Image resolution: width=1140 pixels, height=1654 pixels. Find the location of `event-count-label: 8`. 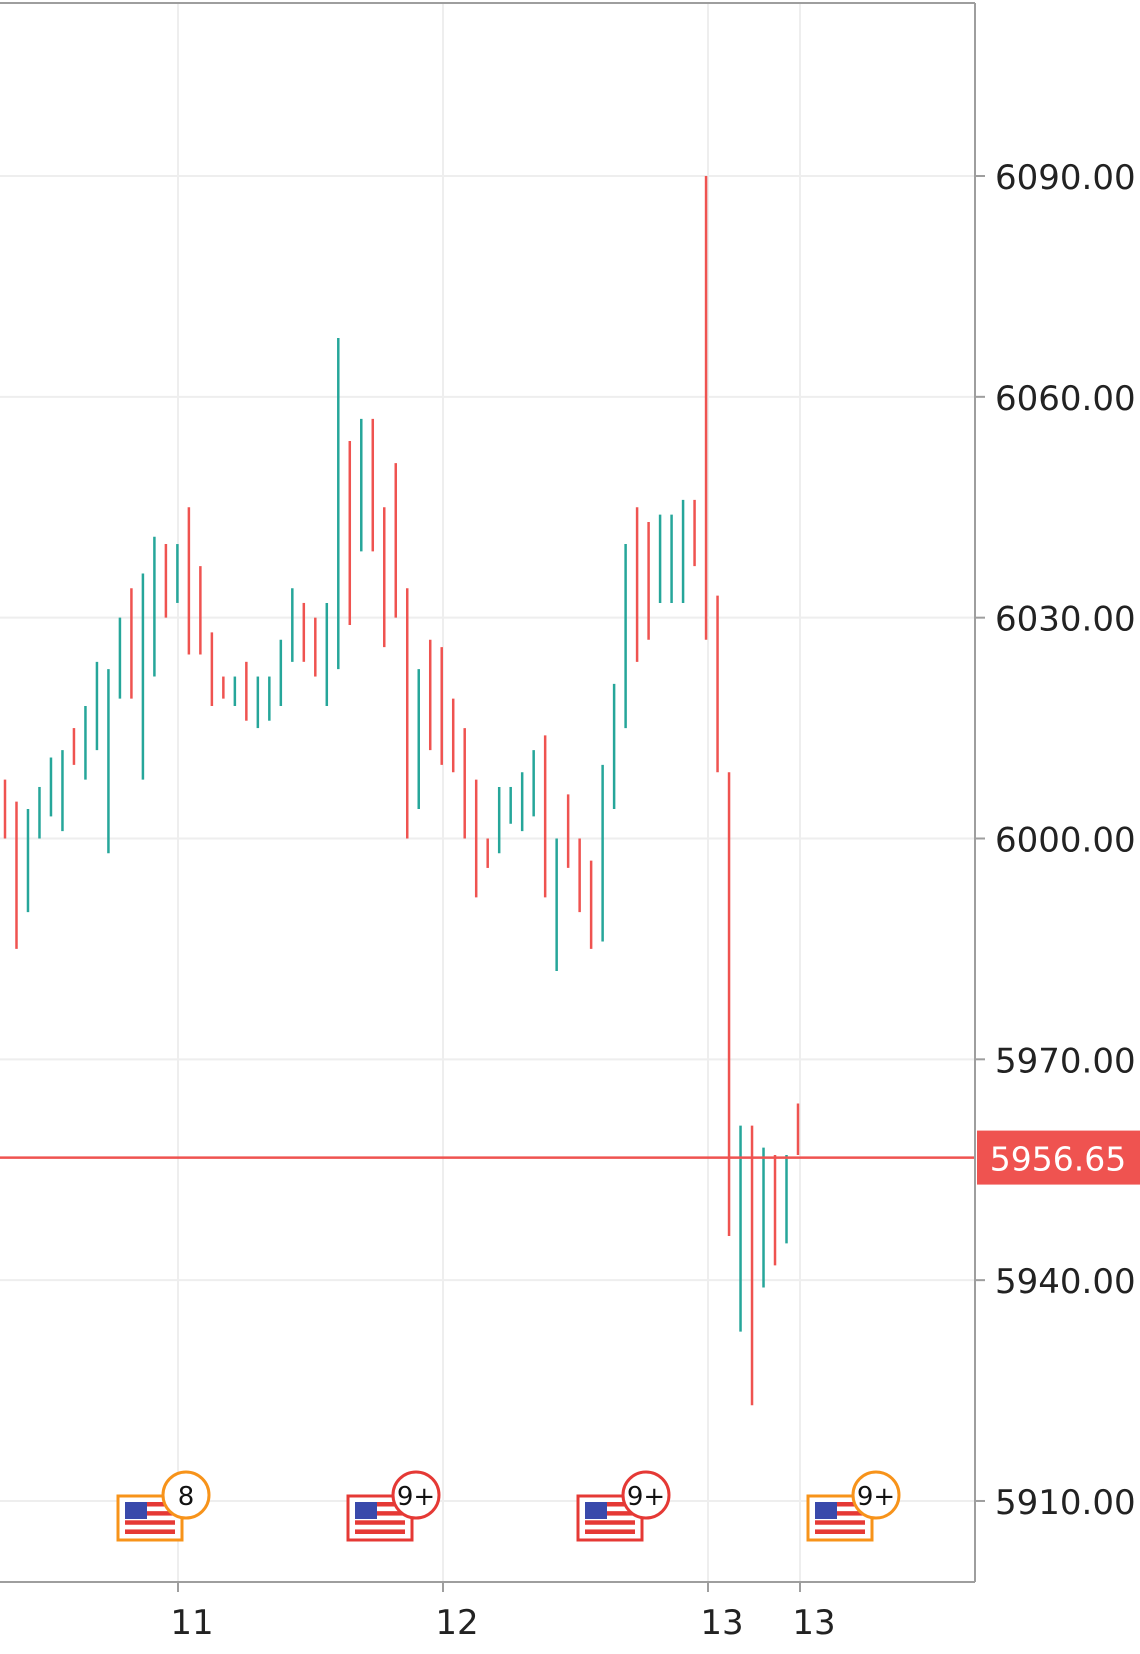

event-count-label: 8 is located at coordinates (186, 1497).